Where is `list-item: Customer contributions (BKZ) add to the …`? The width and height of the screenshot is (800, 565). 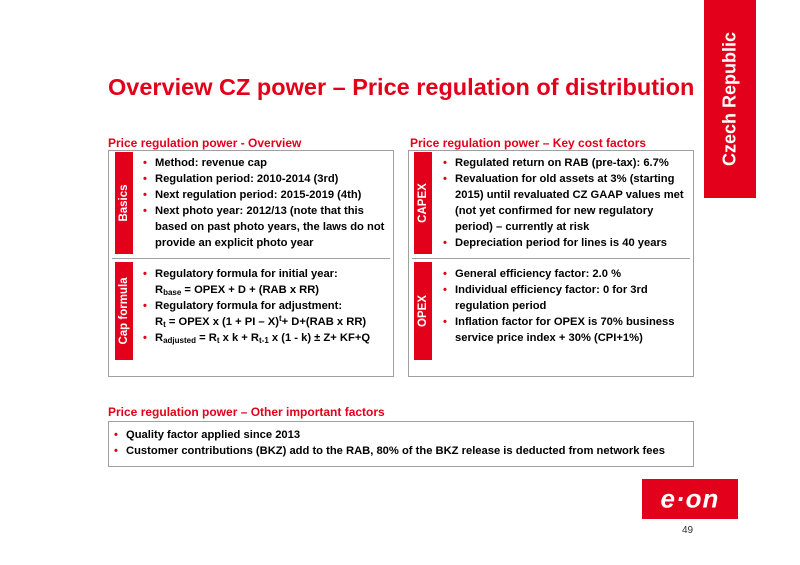
list-item: Customer contributions (BKZ) add to the … is located at coordinates (402, 451).